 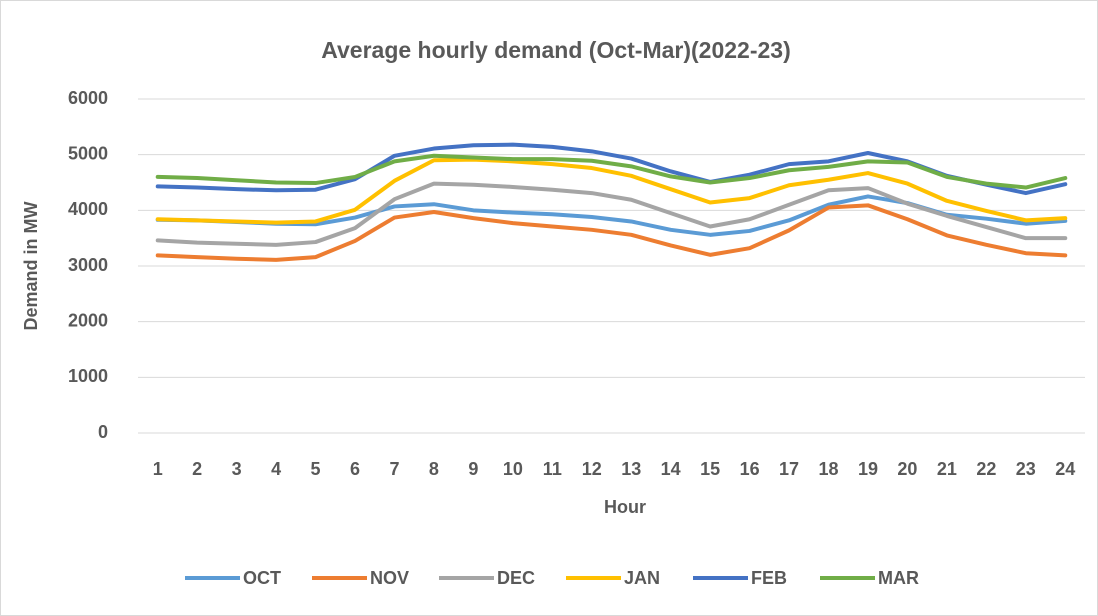 What do you see at coordinates (355, 469) in the screenshot?
I see `x-tick-label: 6` at bounding box center [355, 469].